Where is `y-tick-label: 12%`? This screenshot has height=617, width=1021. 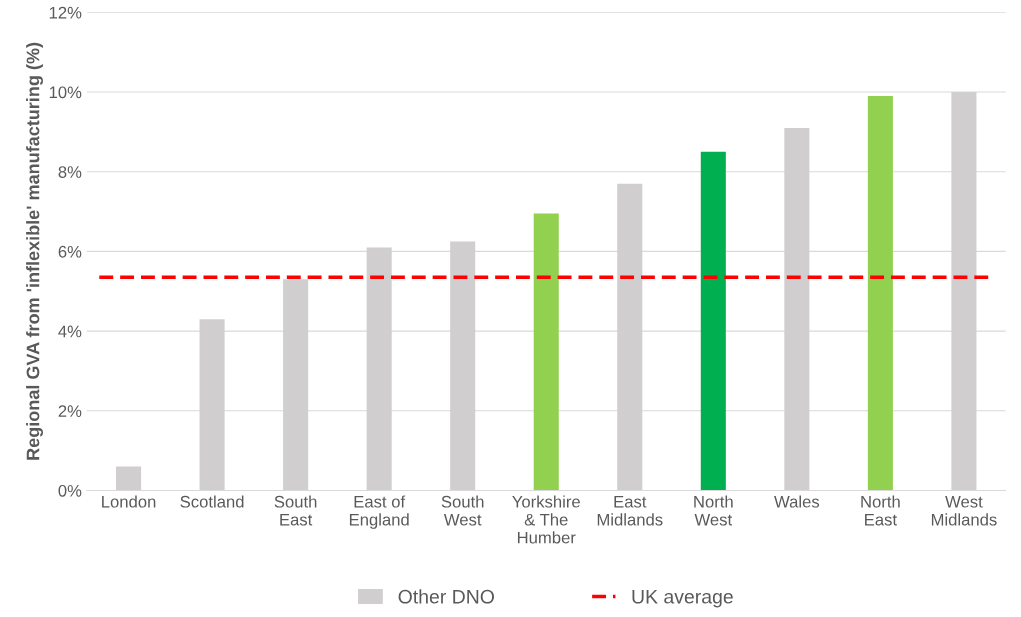
y-tick-label: 12% is located at coordinates (65, 12).